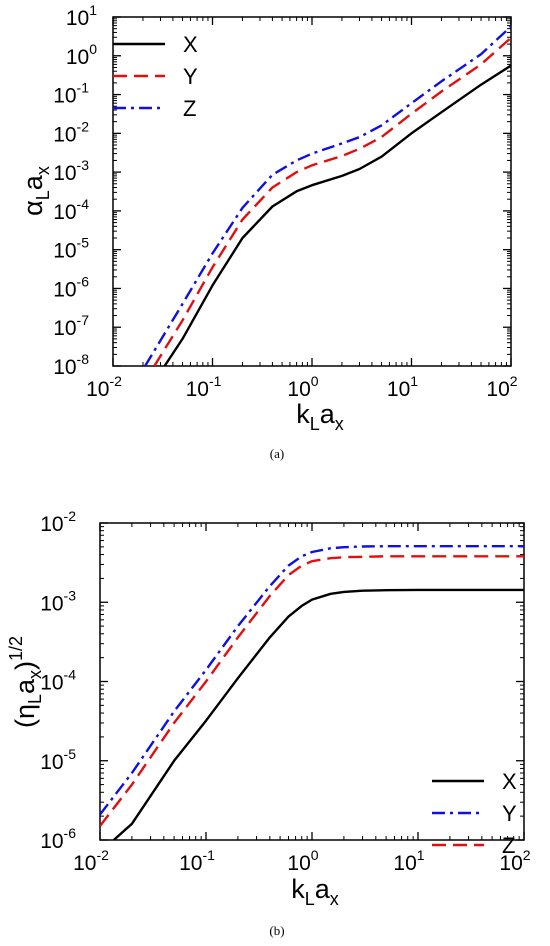  Describe the element at coordinates (71, 365) in the screenshot. I see `y-tick-label: 10⁻⁸` at that location.